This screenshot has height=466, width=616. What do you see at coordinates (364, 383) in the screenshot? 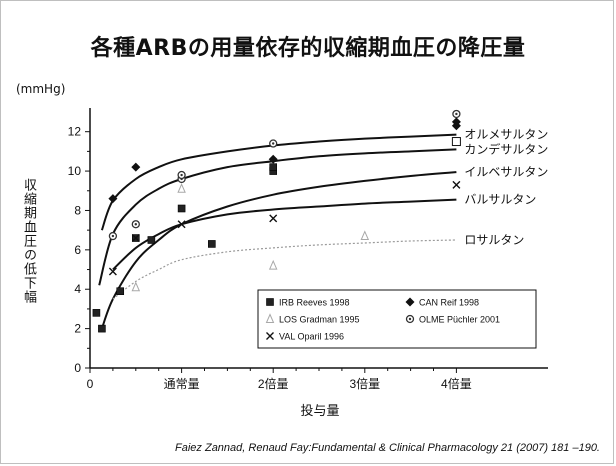
I see `x-tick-label: 3倍量` at bounding box center [364, 383].